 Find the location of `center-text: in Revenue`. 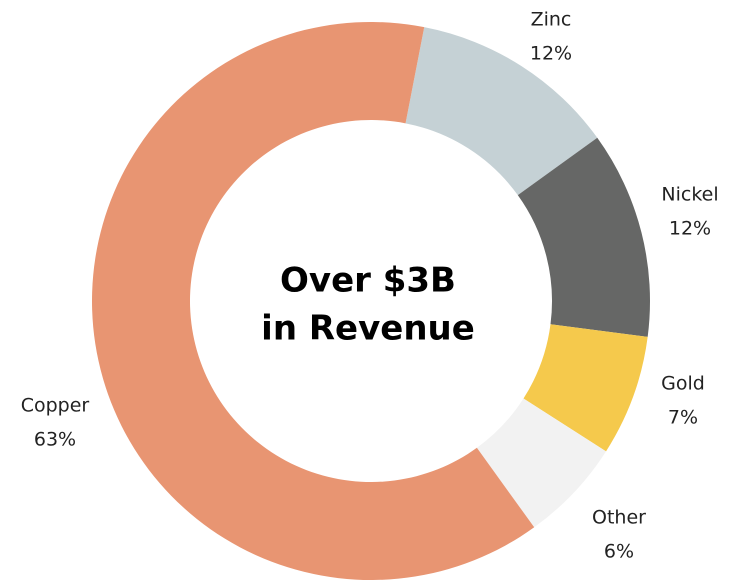

center-text: in Revenue is located at coordinates (368, 329).